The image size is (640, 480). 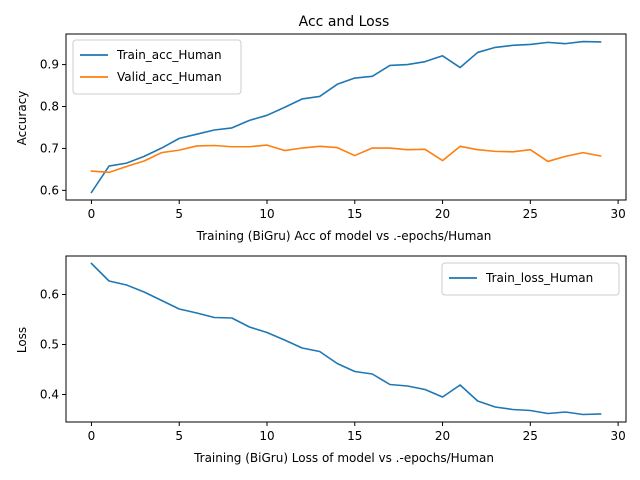 I want to click on legend-label: Train_loss_Human, so click(x=539, y=278).